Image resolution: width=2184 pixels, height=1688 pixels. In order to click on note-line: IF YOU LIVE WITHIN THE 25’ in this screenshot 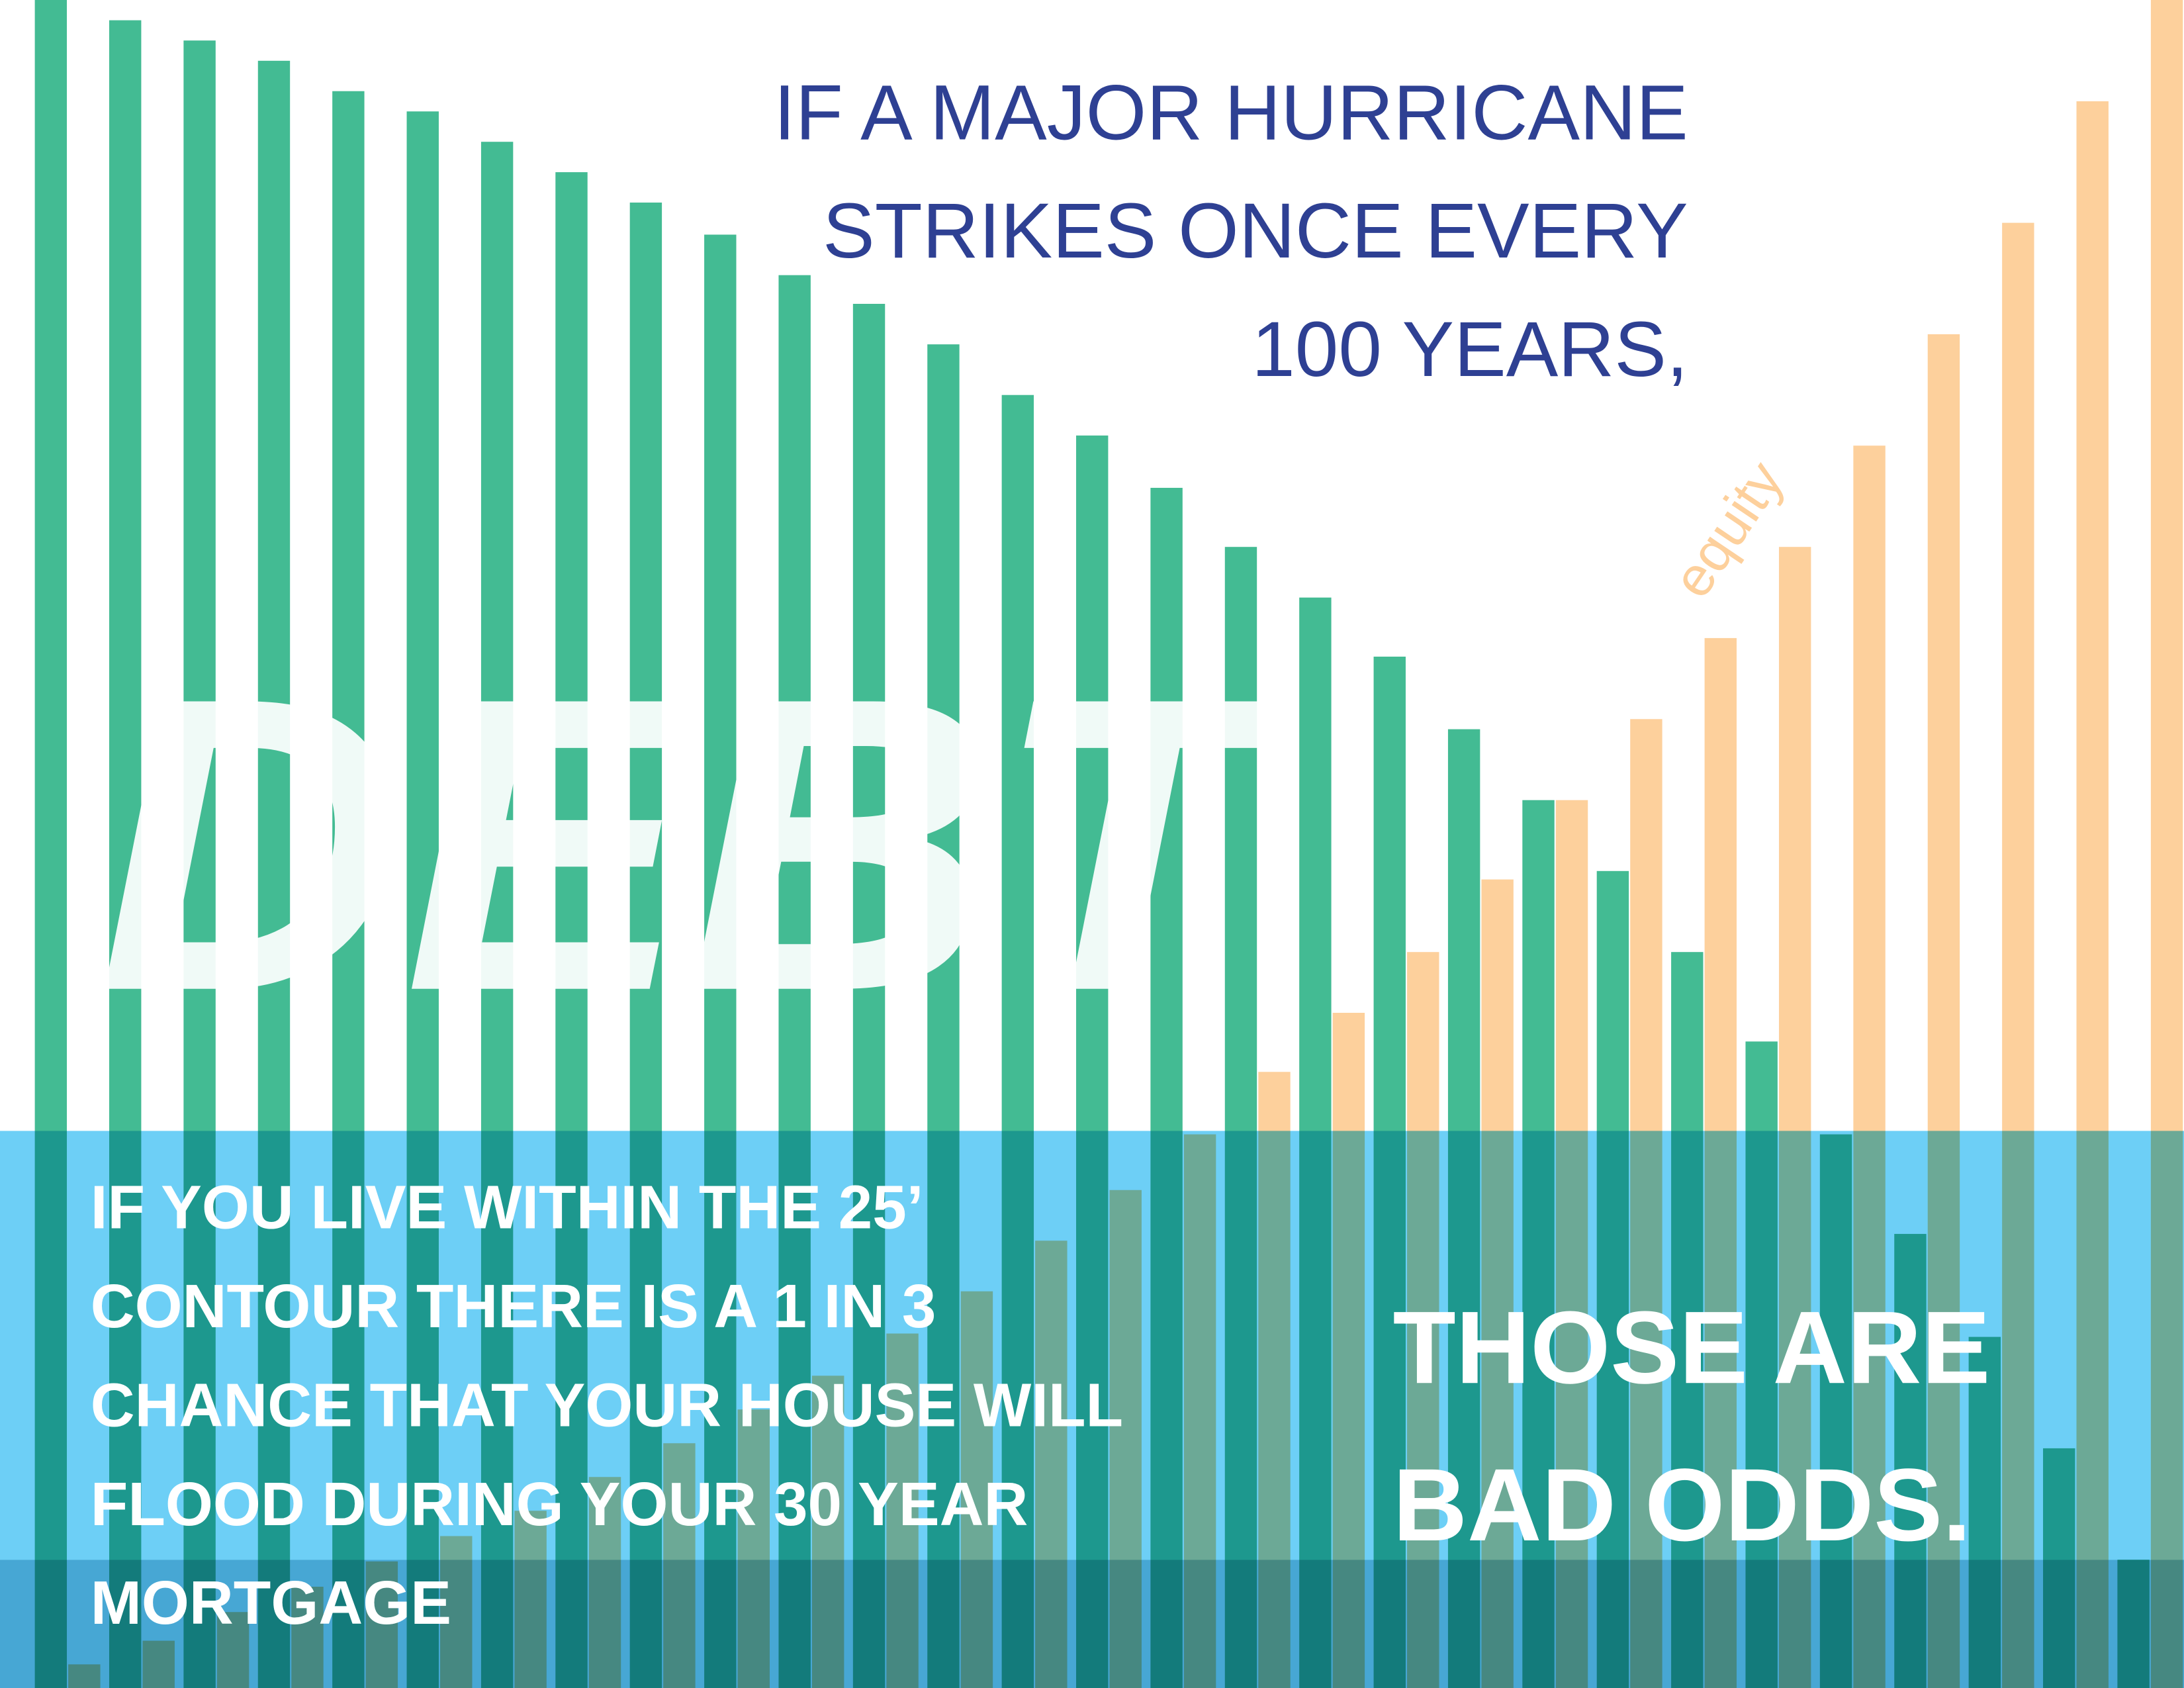, I will do `click(508, 1207)`.